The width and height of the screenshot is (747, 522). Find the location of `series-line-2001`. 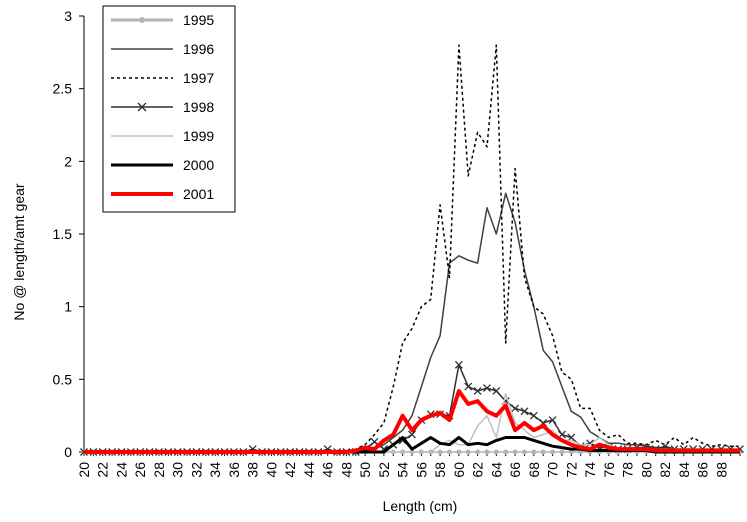

series-line-2001 is located at coordinates (412, 421).